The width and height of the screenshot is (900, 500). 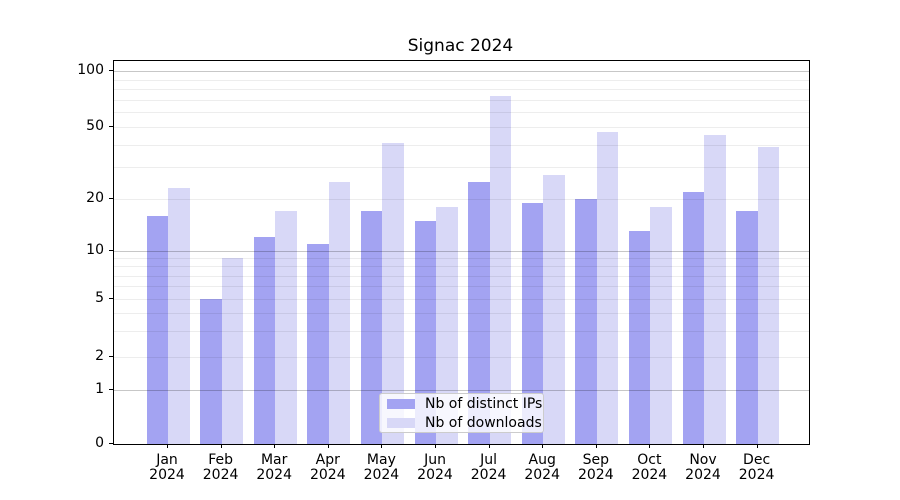 I want to click on x-tick-month: May, so click(x=381, y=460).